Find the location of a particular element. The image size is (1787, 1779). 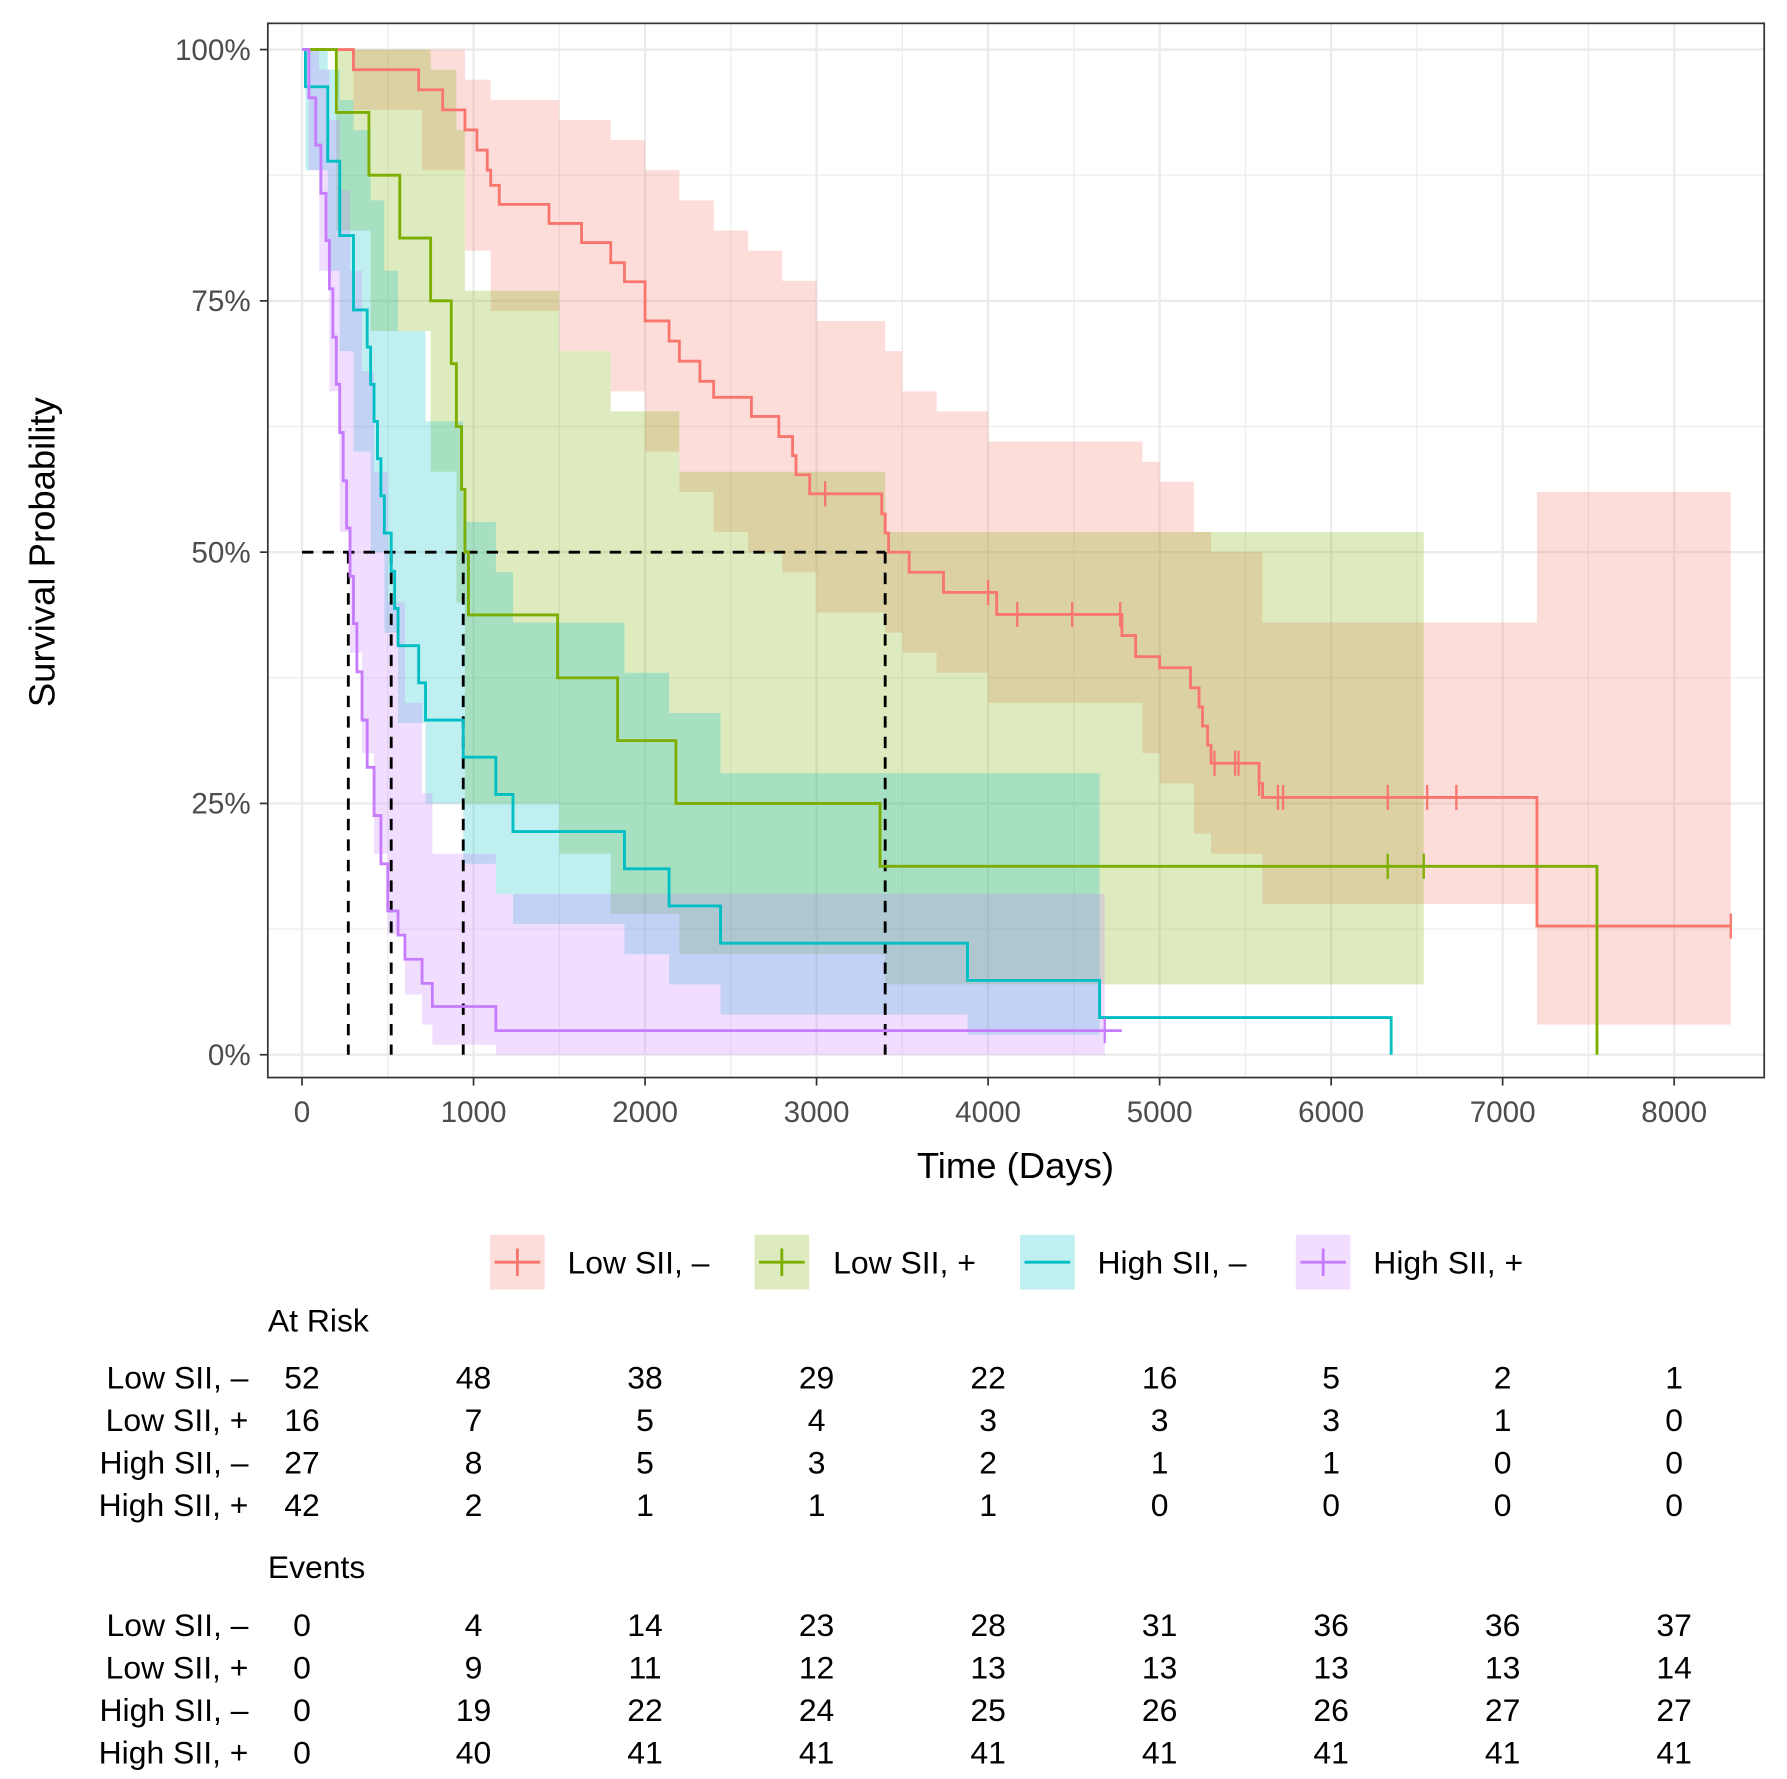

x-tick-label: 8000 is located at coordinates (1674, 1112).